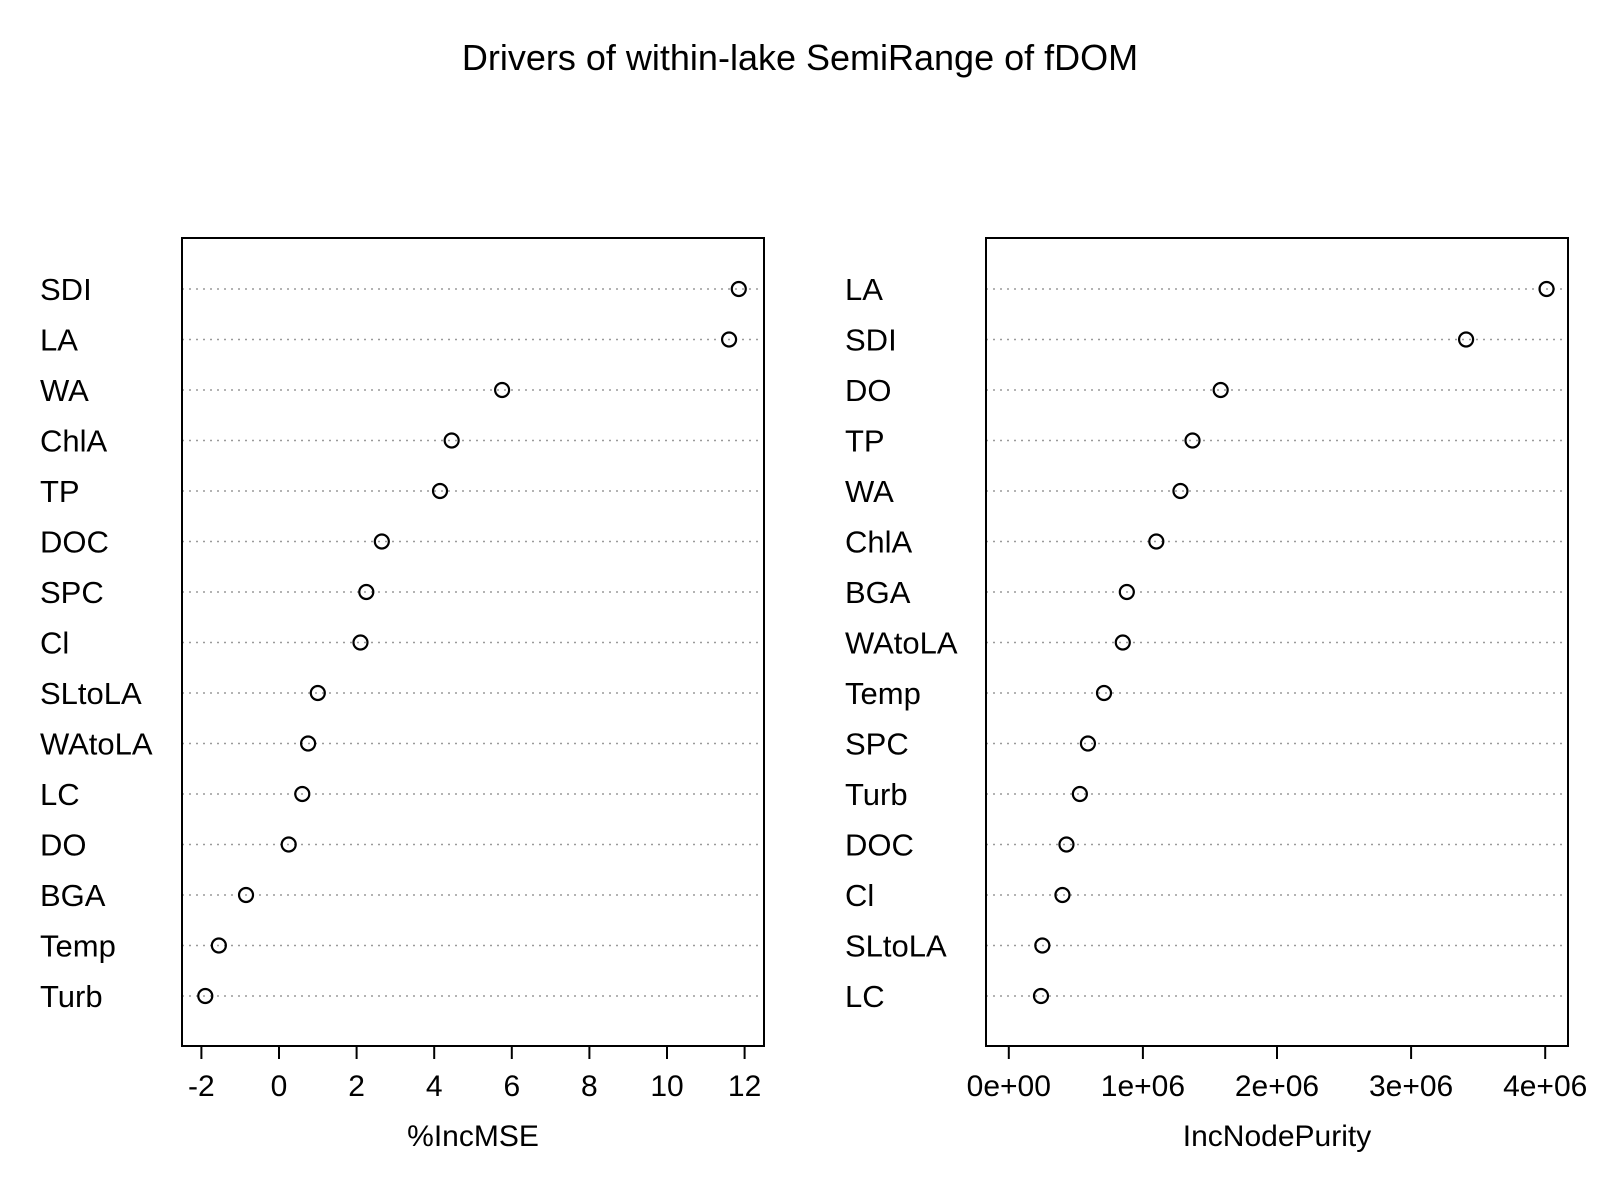  I want to click on x-tick-label: 3e+06, so click(1411, 1086).